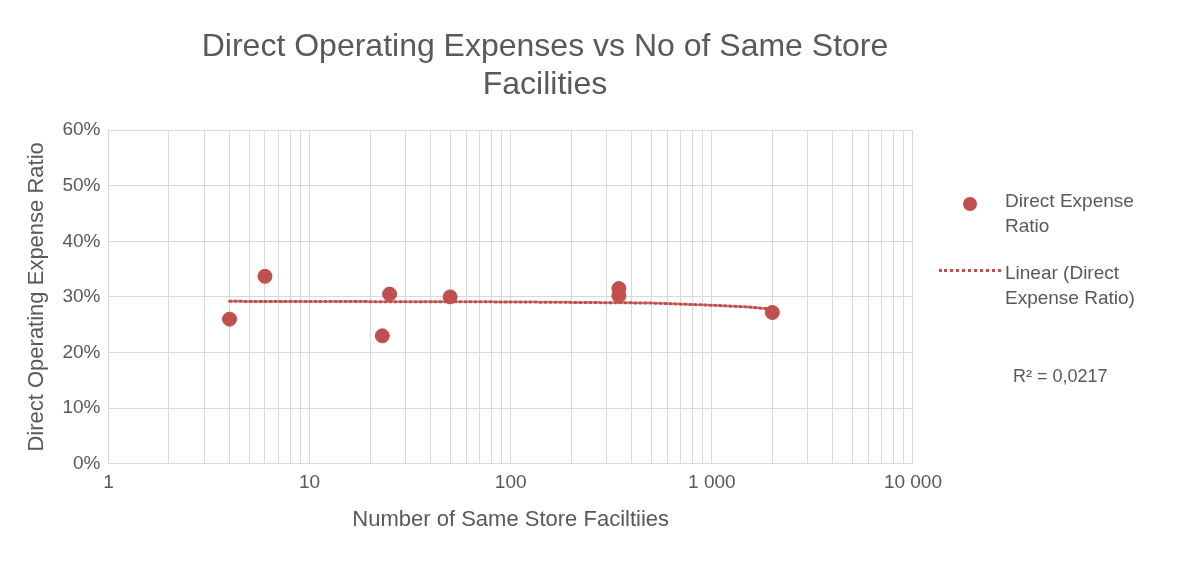  Describe the element at coordinates (108, 482) in the screenshot. I see `x-tick-label: 1` at that location.